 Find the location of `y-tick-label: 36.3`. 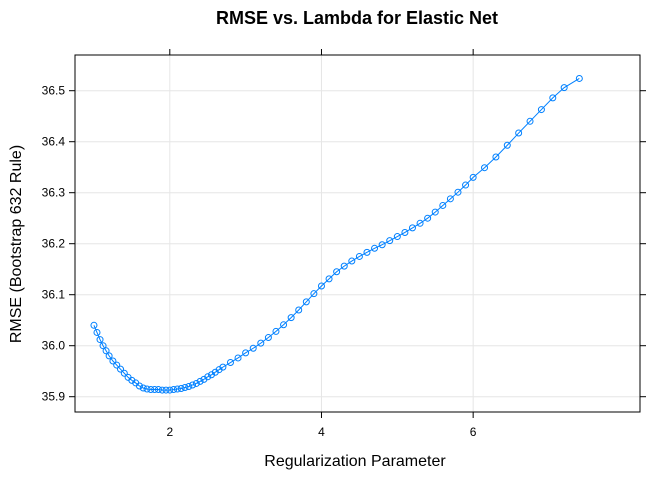

y-tick-label: 36.3 is located at coordinates (54, 193).